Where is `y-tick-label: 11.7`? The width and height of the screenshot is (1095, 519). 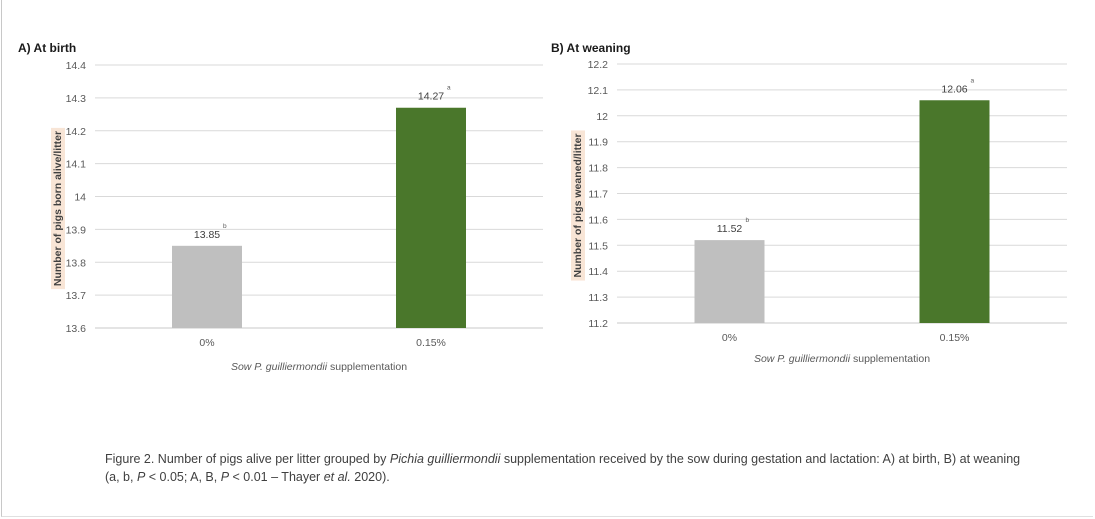 y-tick-label: 11.7 is located at coordinates (598, 195).